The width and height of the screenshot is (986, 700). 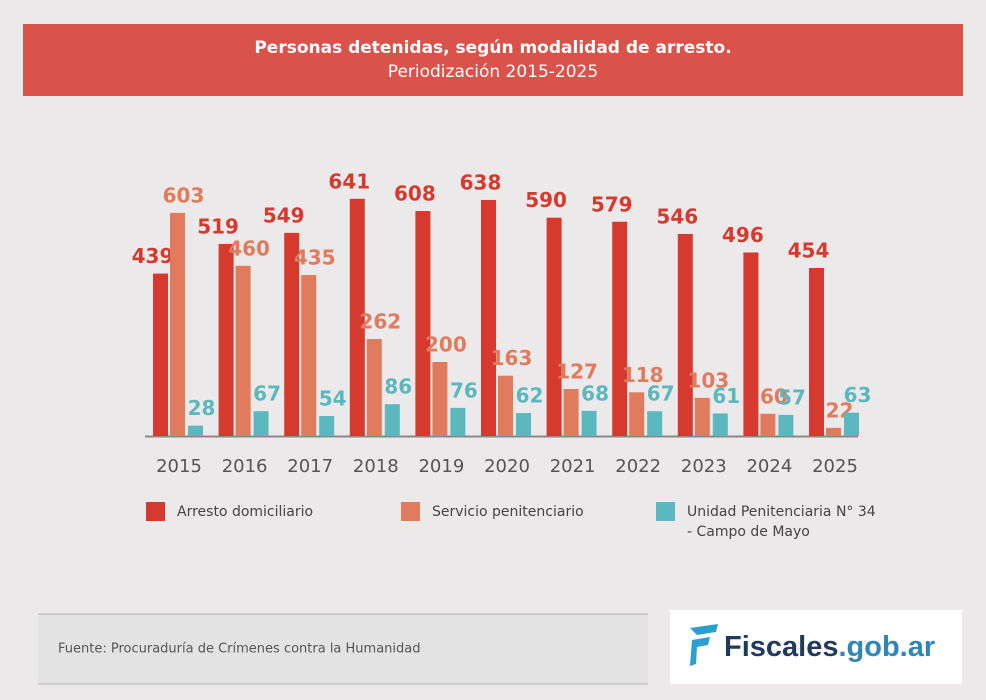 What do you see at coordinates (179, 466) in the screenshot?
I see `x-tick-label: 2015` at bounding box center [179, 466].